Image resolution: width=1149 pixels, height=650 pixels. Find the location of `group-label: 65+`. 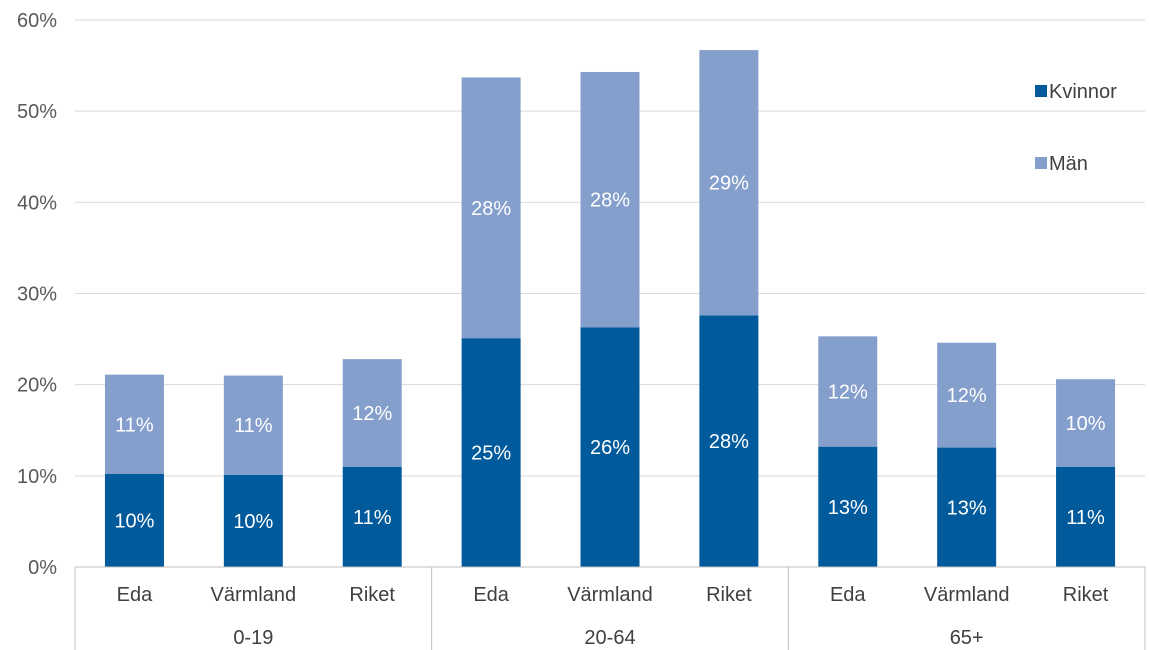

group-label: 65+ is located at coordinates (967, 638).